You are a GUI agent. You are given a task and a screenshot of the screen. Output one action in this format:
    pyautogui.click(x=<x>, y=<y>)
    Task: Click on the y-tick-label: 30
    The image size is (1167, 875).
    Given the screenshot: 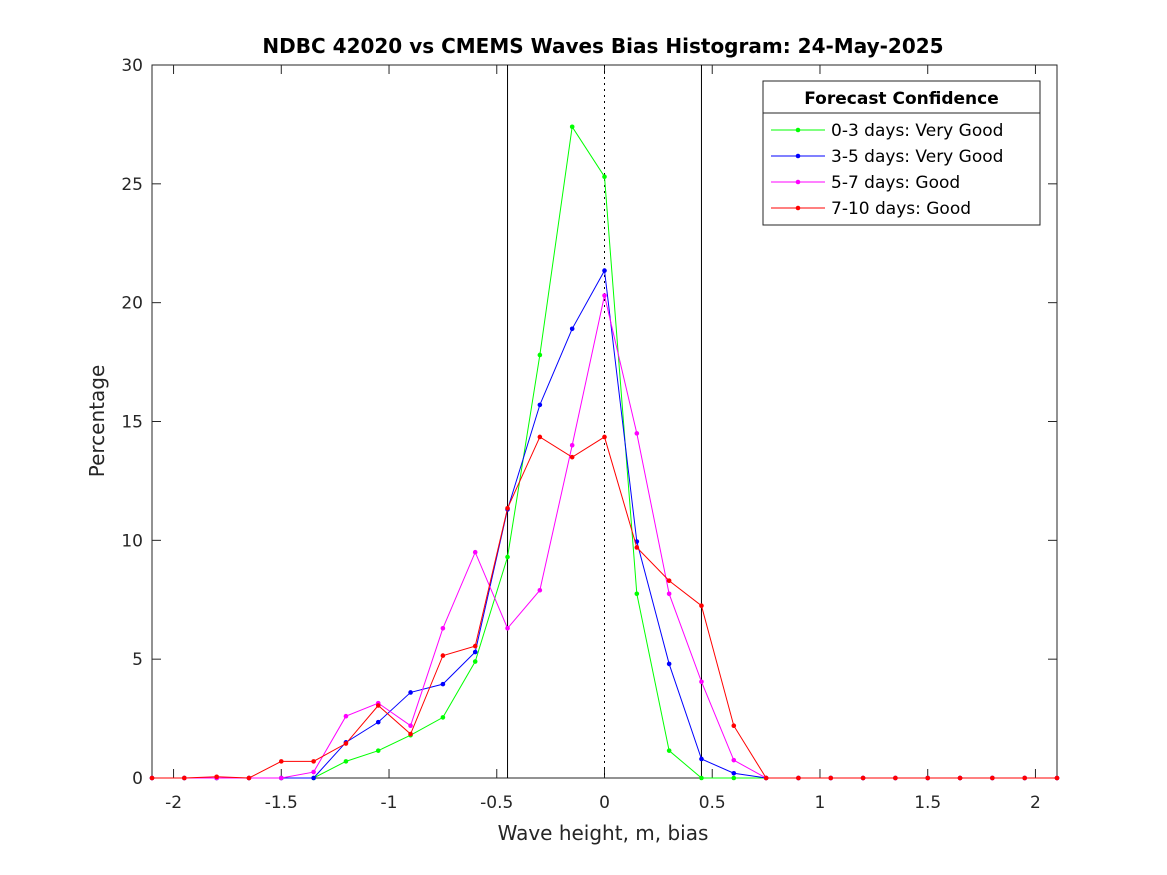 What is the action you would take?
    pyautogui.click(x=132, y=66)
    